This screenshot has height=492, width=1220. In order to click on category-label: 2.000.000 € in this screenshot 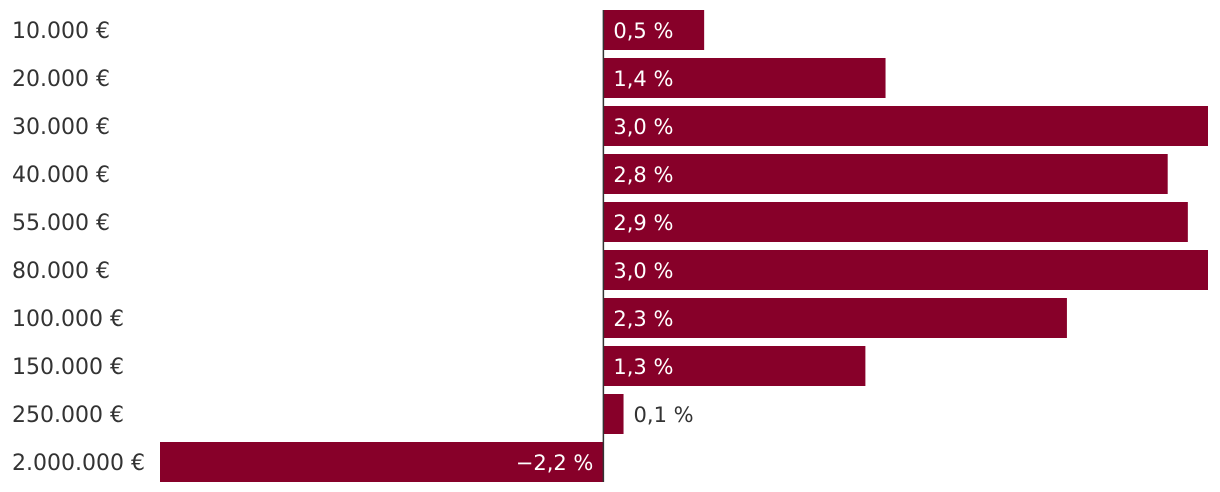, I will do `click(78, 463)`.